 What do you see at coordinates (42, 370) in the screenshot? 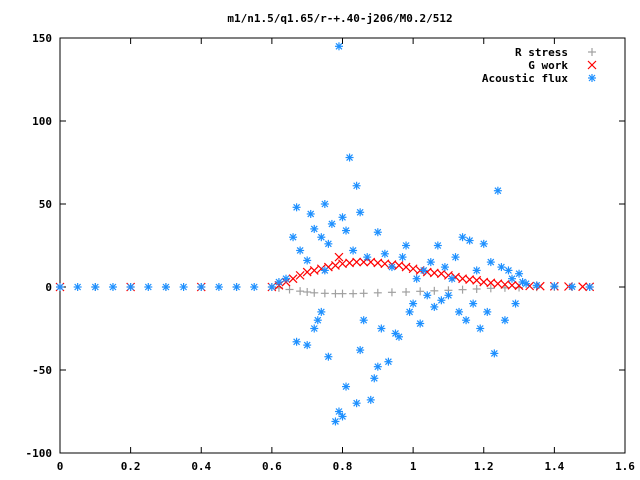
I see `y-tick-label: -50` at bounding box center [42, 370].